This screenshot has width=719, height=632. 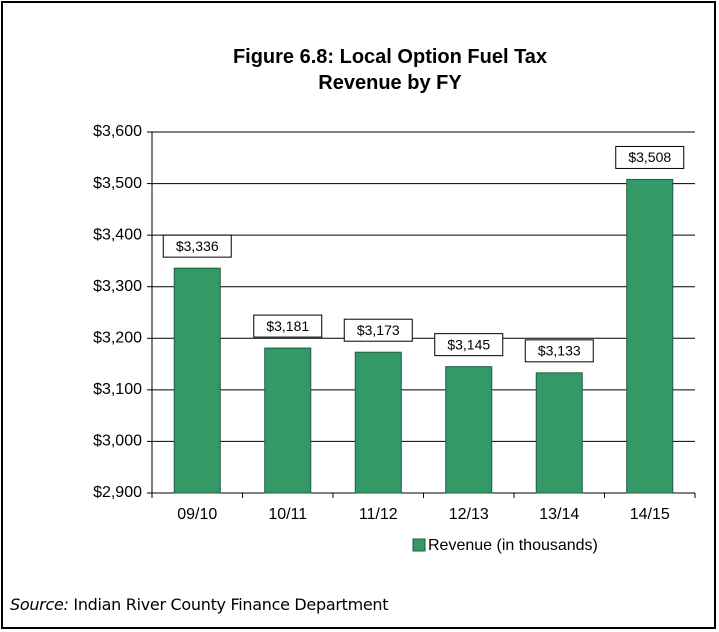 What do you see at coordinates (117, 183) in the screenshot?
I see `y-tick-label: $3,500` at bounding box center [117, 183].